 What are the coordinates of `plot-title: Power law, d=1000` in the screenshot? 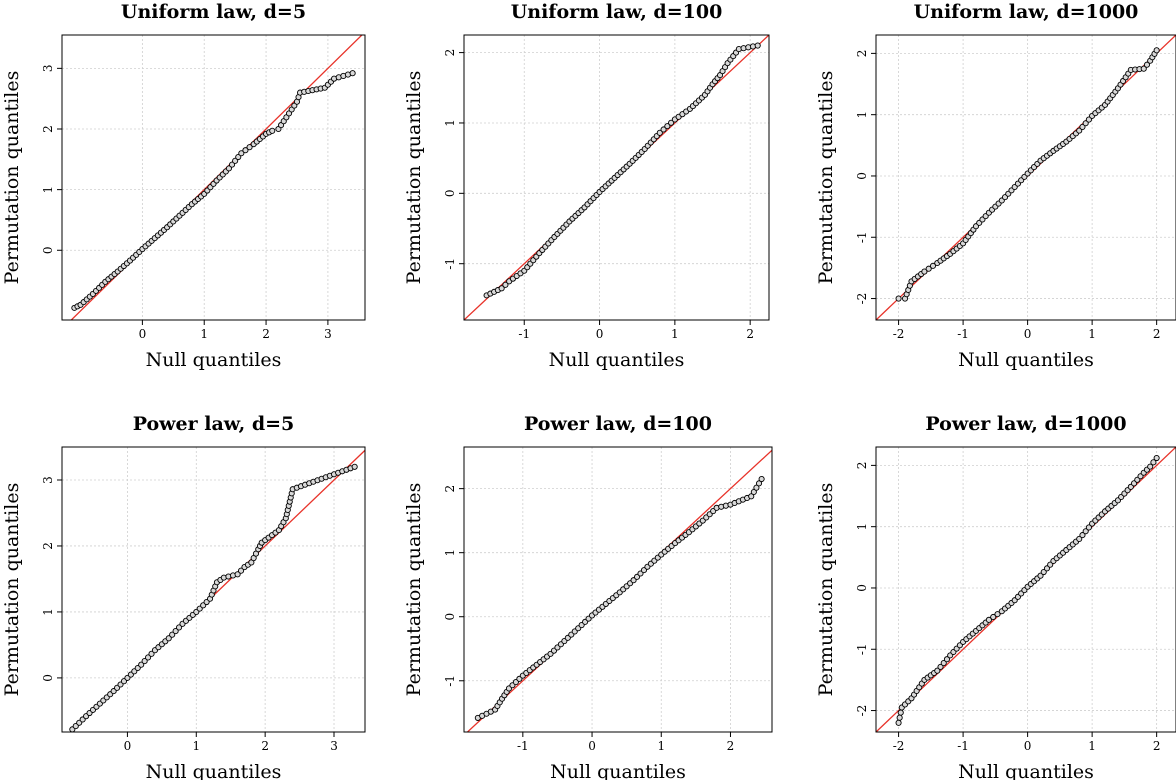 It's located at (1025, 424).